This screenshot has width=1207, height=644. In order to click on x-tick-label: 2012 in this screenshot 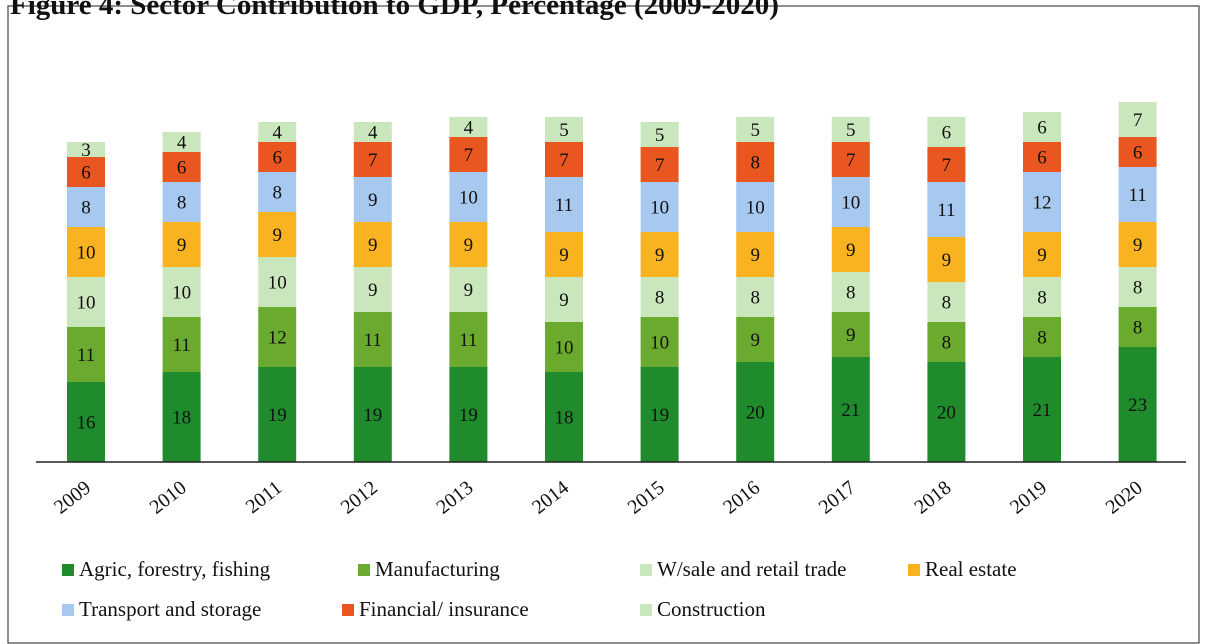, I will do `click(359, 498)`.